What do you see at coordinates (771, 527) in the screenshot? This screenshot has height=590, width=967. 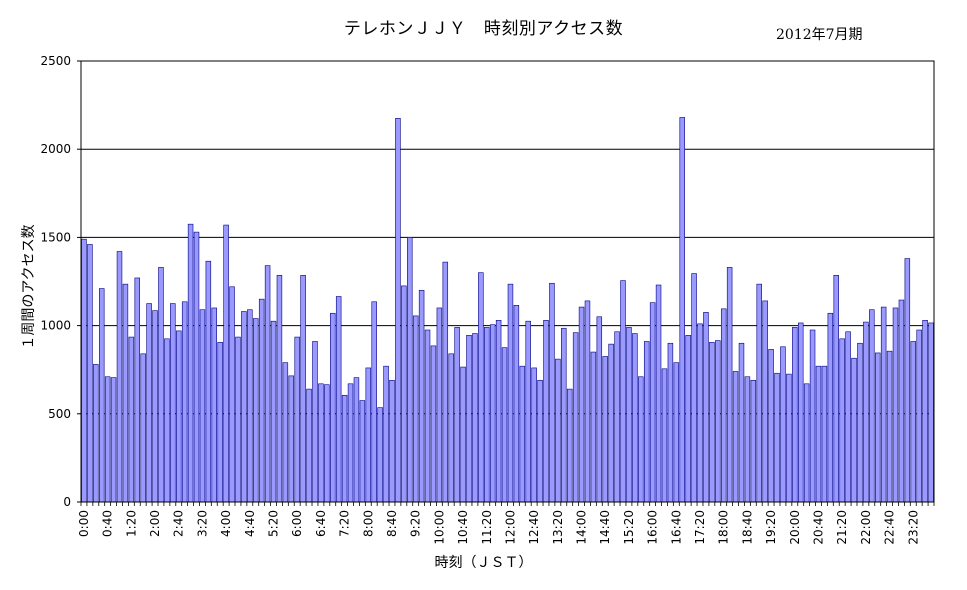 I see `x-tick-label: 19:20` at bounding box center [771, 527].